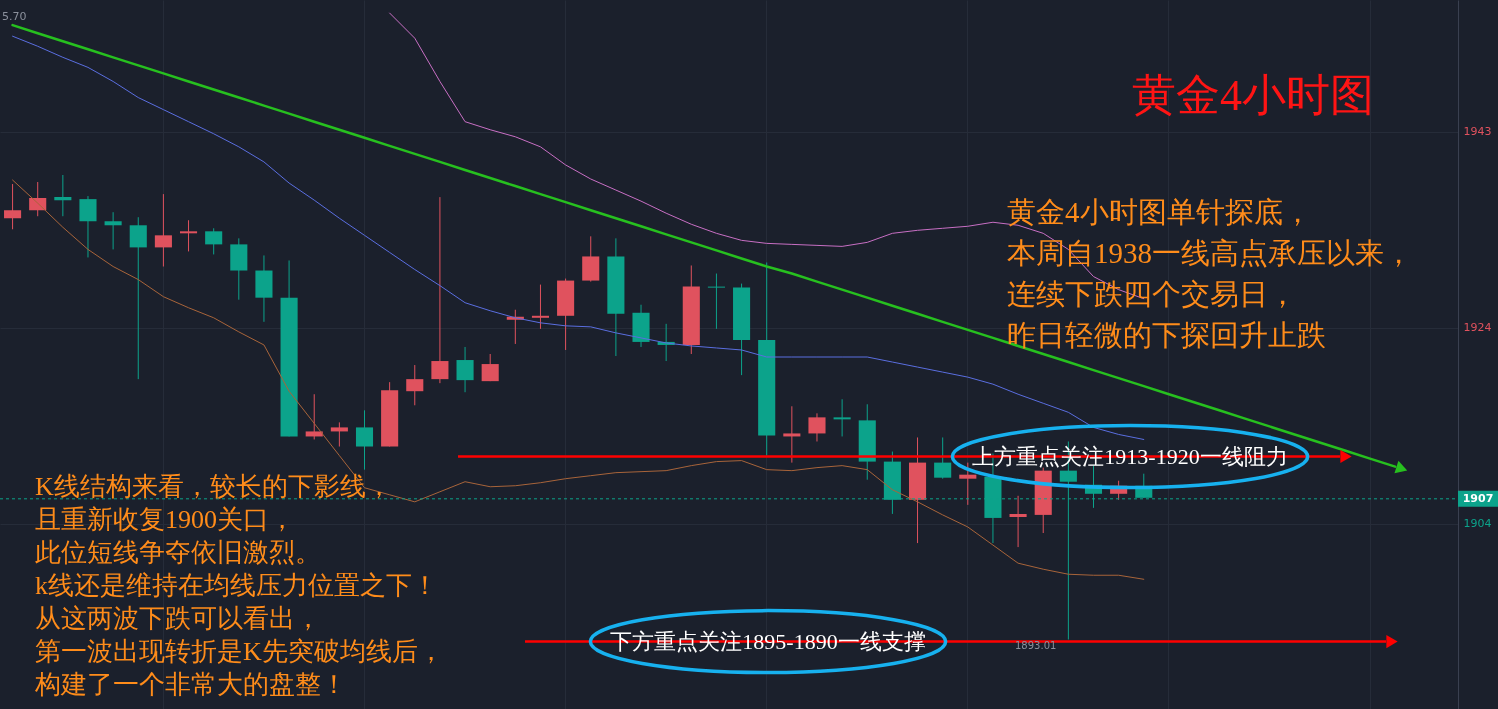  Describe the element at coordinates (236, 585) in the screenshot. I see `annotation: k线还是维持在均线压力位置之下！` at that location.